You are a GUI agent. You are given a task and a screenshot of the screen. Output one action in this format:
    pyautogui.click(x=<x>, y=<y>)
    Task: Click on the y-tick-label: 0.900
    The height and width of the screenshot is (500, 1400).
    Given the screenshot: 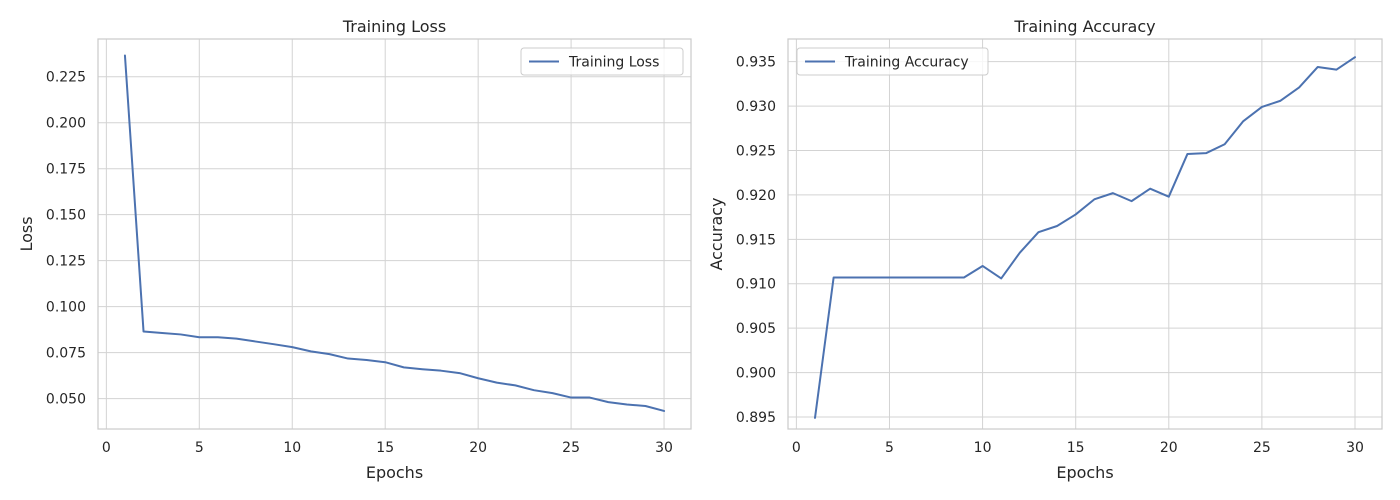 What is the action you would take?
    pyautogui.click(x=756, y=374)
    